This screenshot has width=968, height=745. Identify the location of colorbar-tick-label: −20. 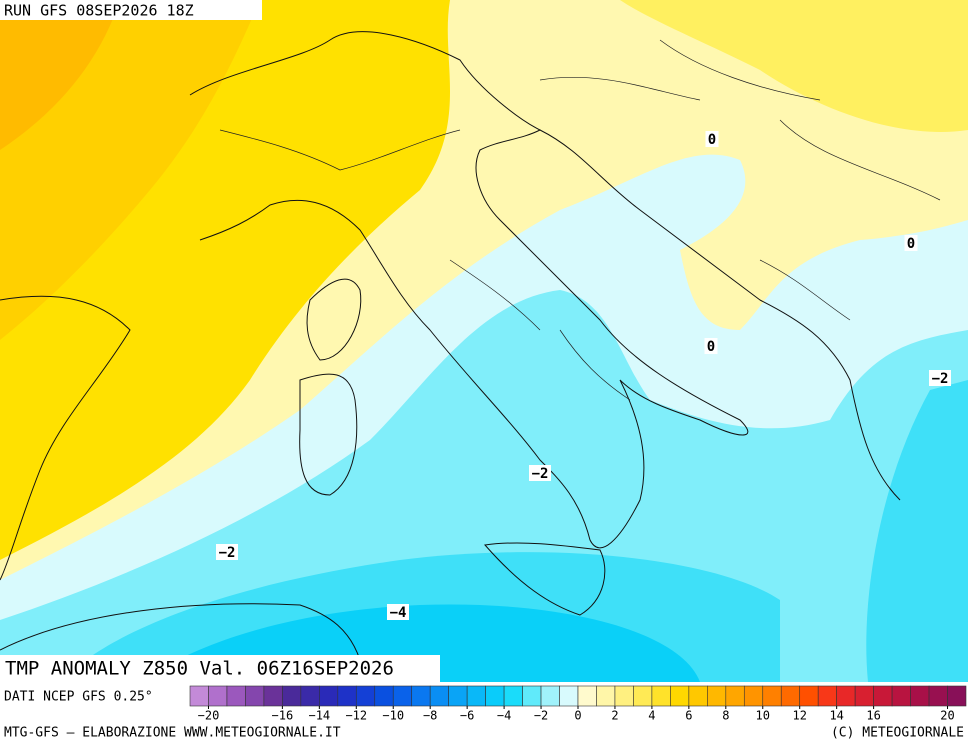
(209, 716).